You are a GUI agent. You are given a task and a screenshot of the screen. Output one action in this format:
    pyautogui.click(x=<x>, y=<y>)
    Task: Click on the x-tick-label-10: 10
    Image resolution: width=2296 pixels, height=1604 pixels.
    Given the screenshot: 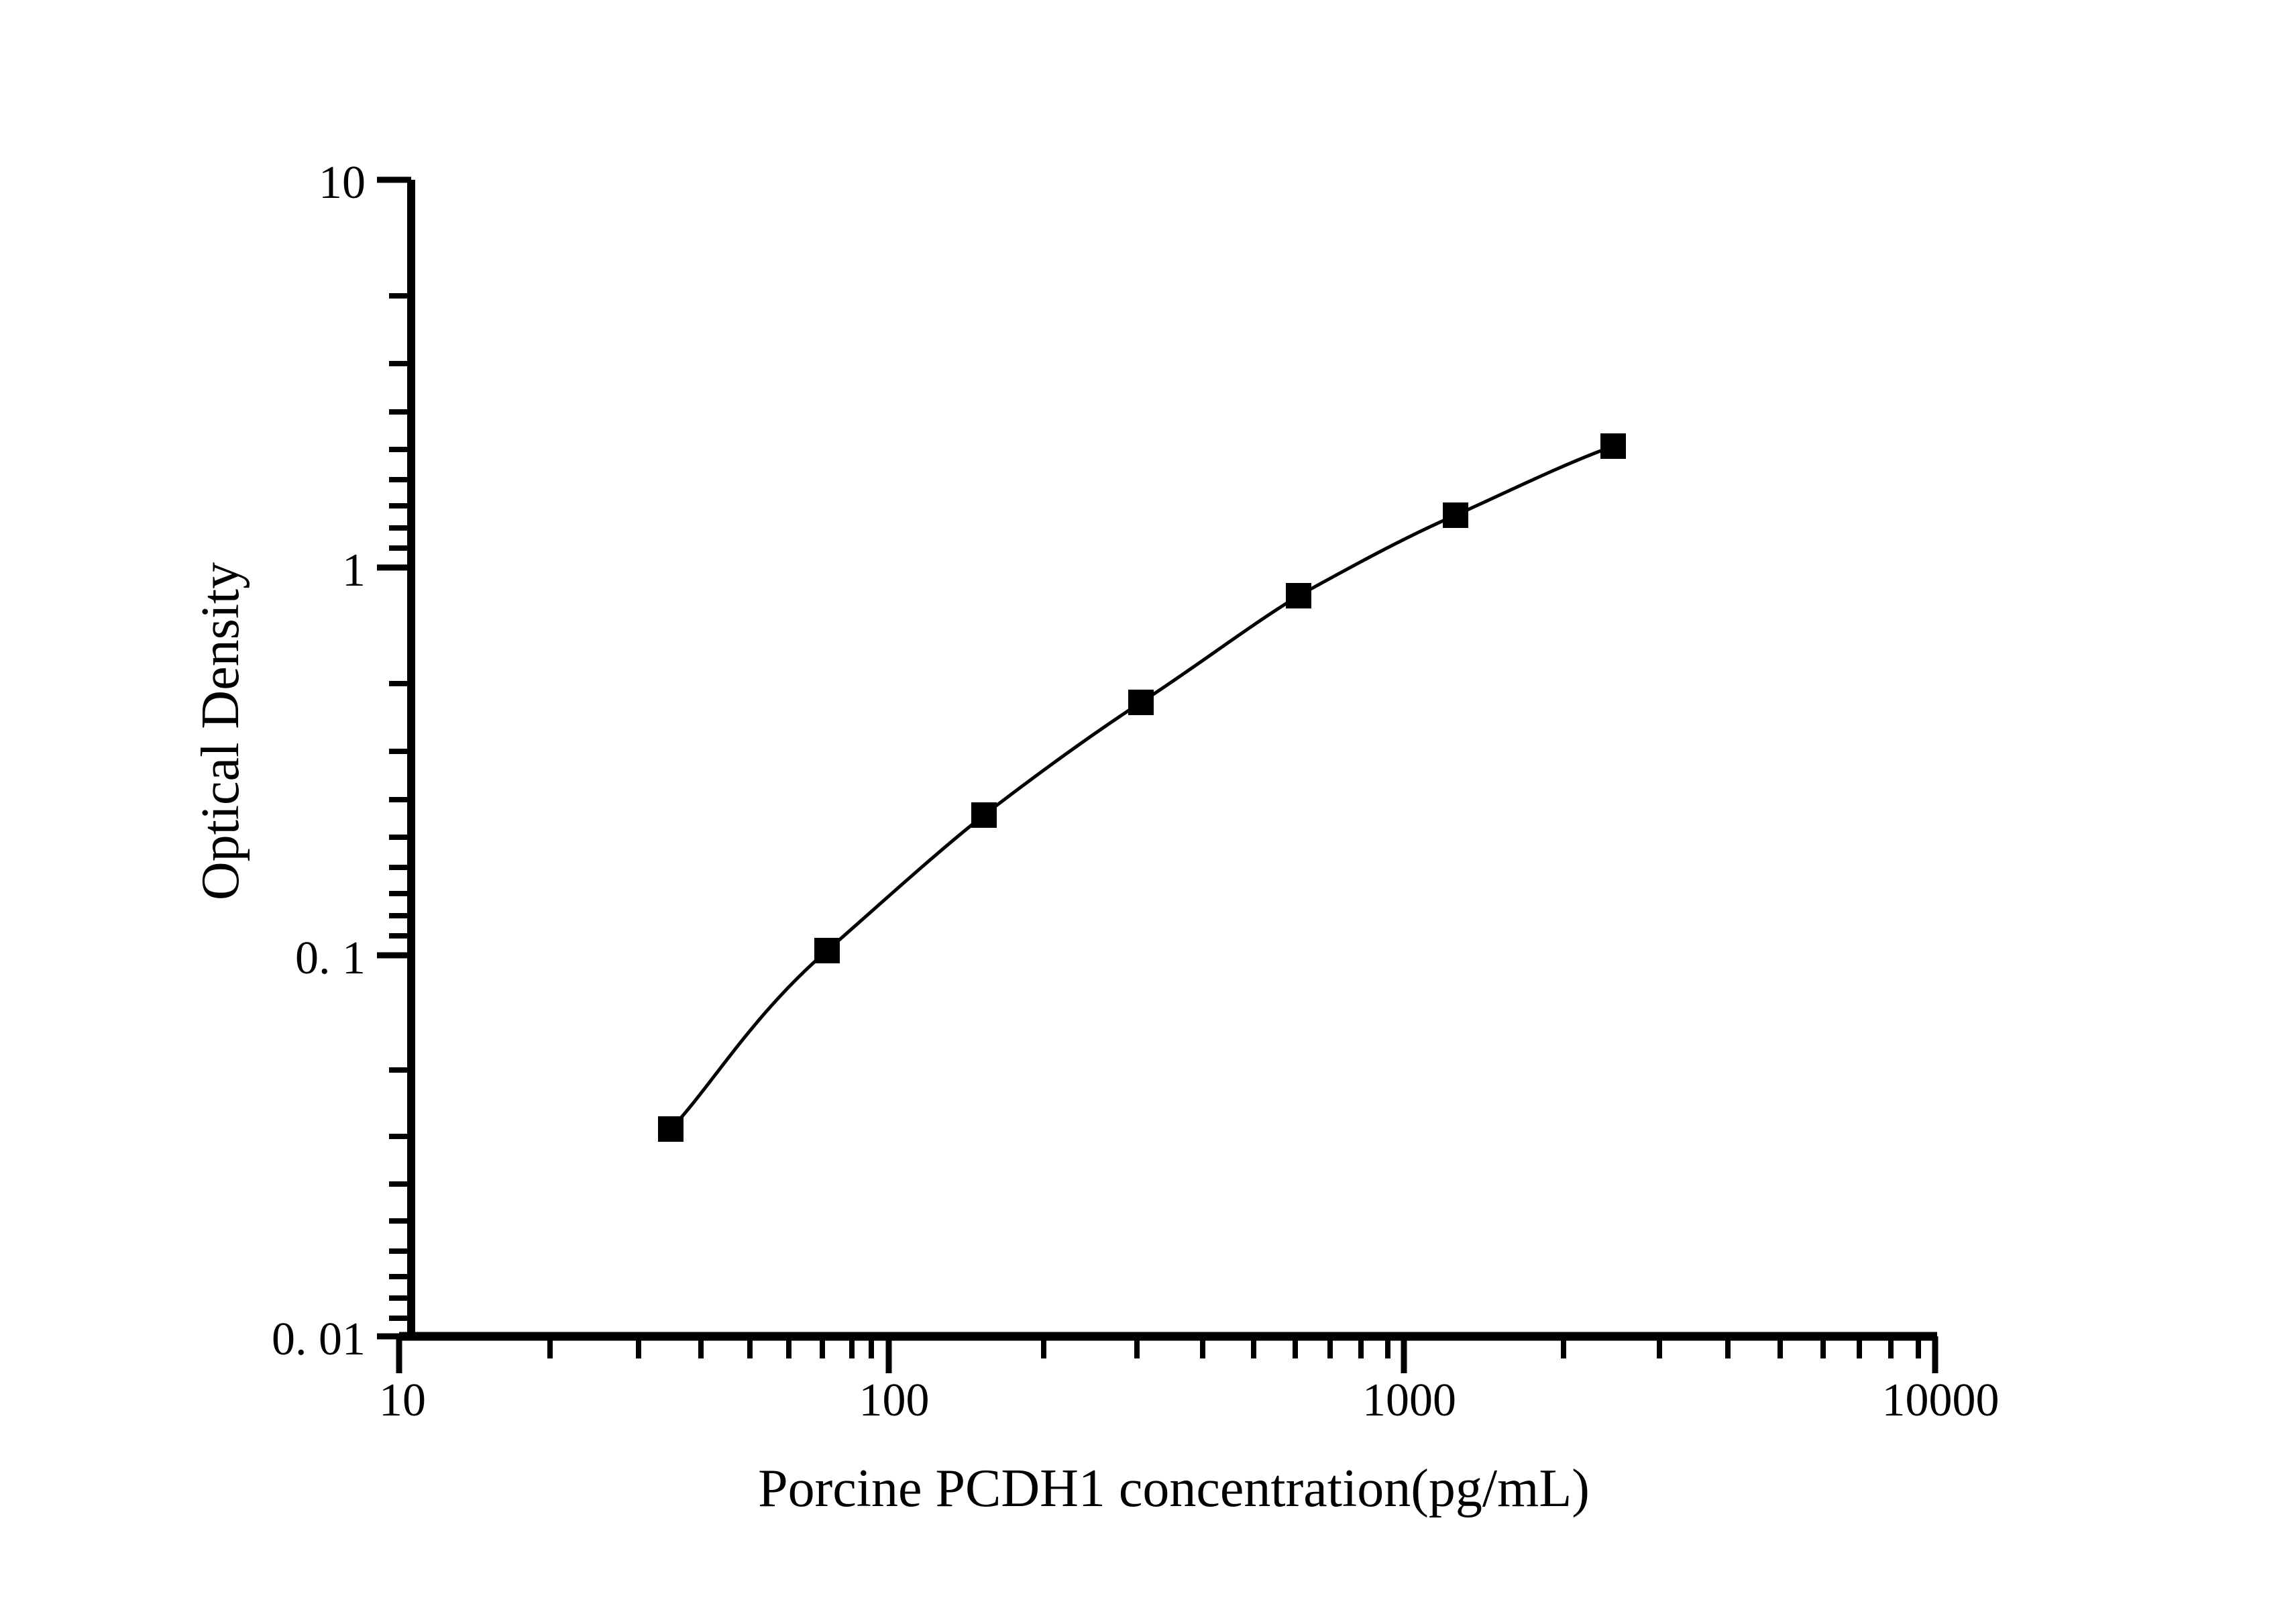 What is the action you would take?
    pyautogui.click(x=402, y=1401)
    